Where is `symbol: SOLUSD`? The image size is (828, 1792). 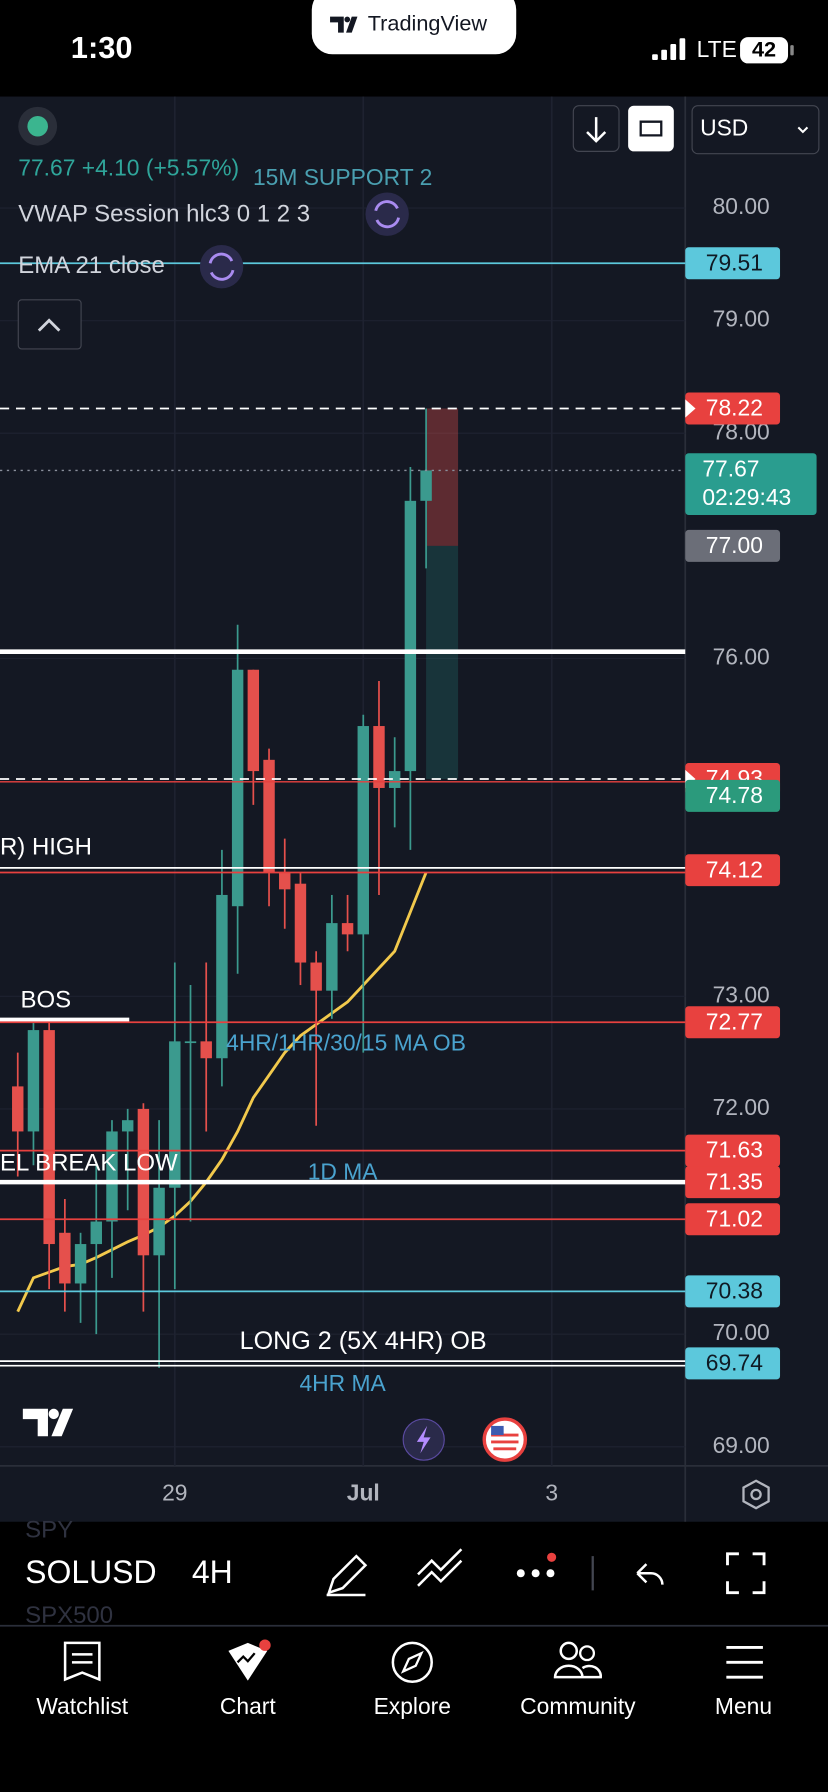
symbol: SOLUSD is located at coordinates (90, 1572).